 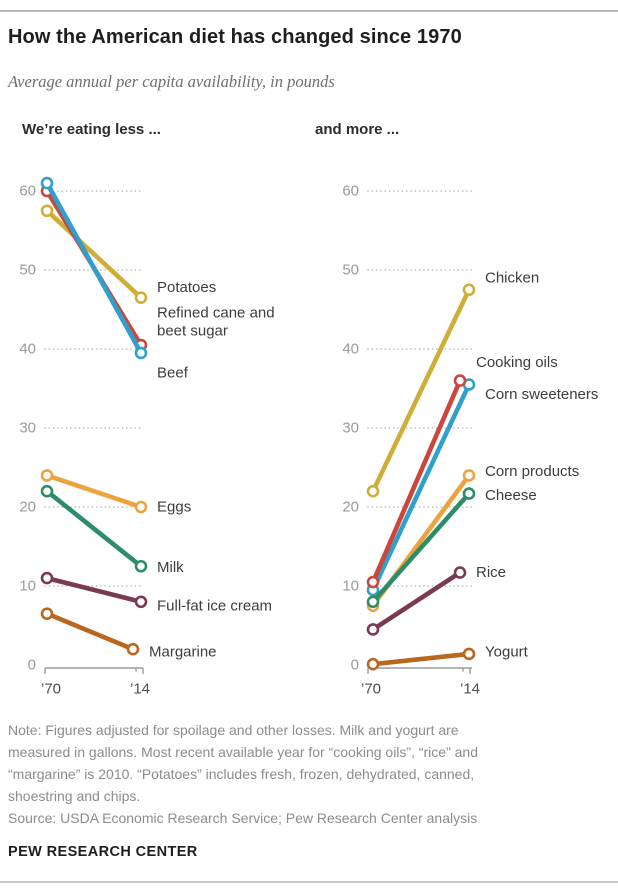 What do you see at coordinates (216, 313) in the screenshot?
I see `series-label-refined-cane-and-beet-sugar: Refined cane and` at bounding box center [216, 313].